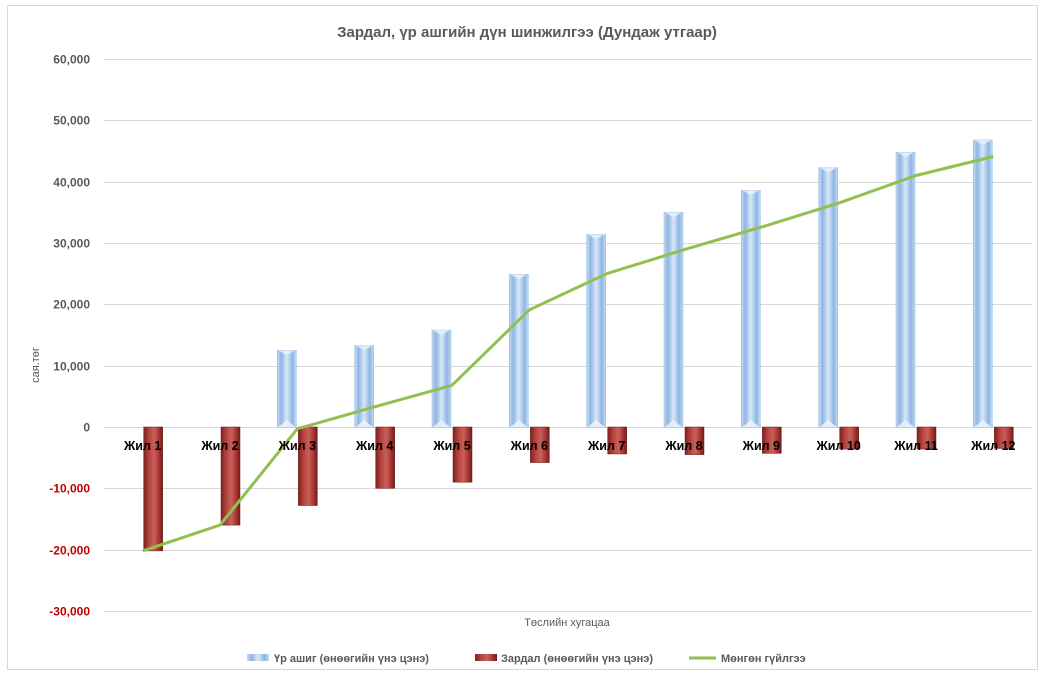  Describe the element at coordinates (486, 657) in the screenshot. I see `legend-swatch-cost` at that location.